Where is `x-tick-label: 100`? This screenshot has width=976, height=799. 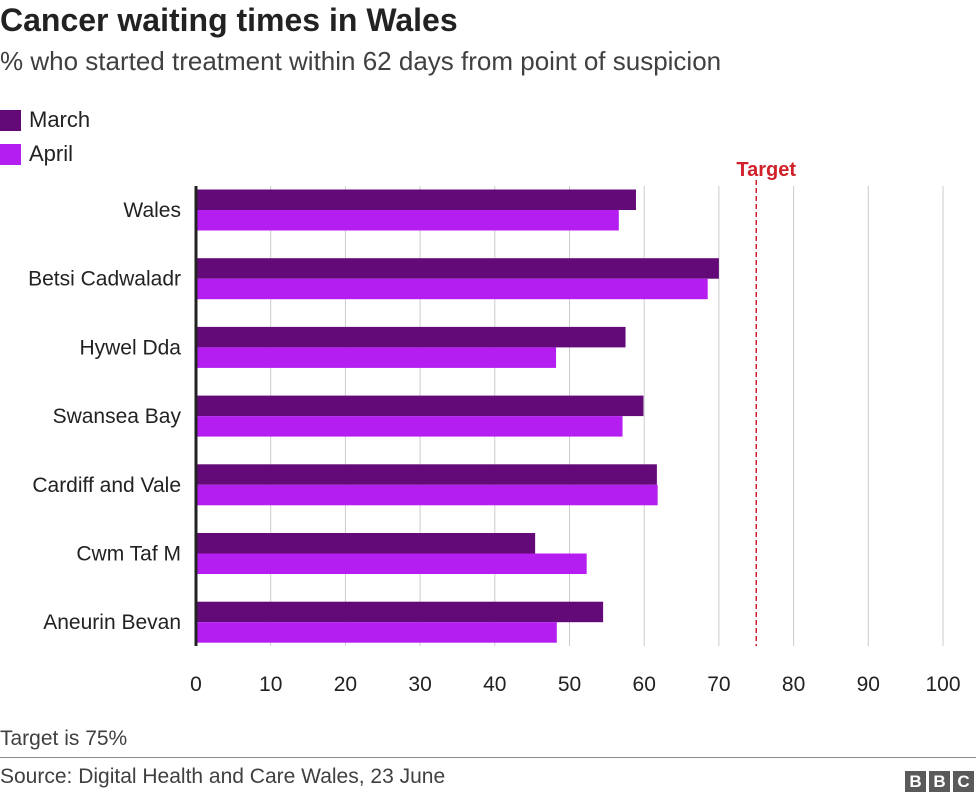 x-tick-label: 100 is located at coordinates (942, 684).